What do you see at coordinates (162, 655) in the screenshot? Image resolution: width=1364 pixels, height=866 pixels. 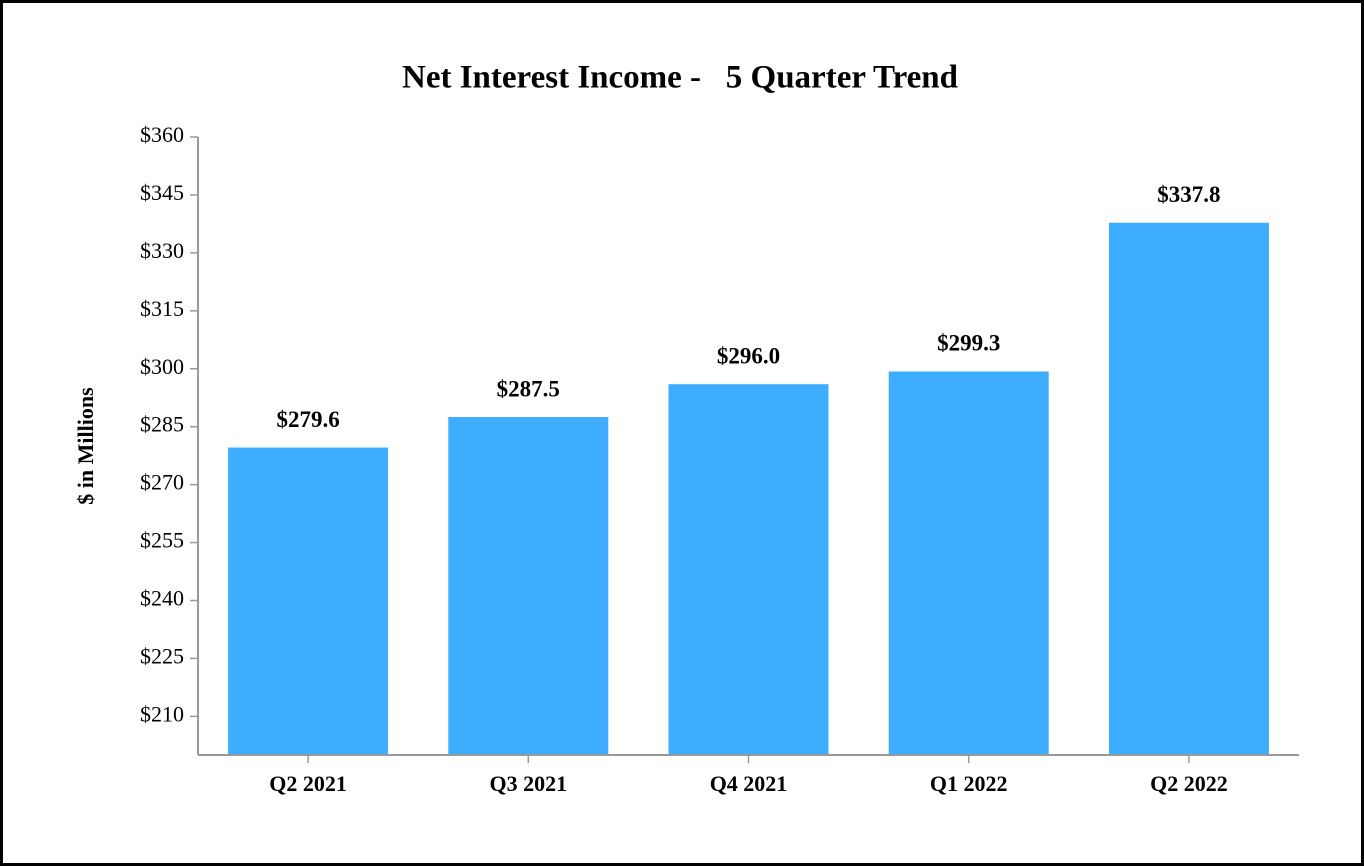 I see `y-tick-label: $225` at bounding box center [162, 655].